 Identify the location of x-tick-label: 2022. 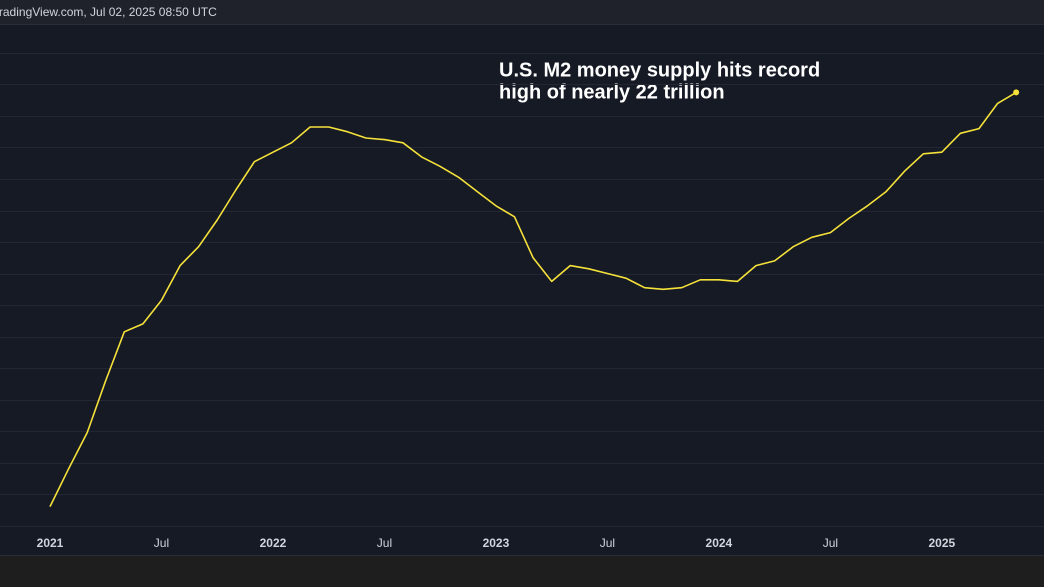
(273, 543).